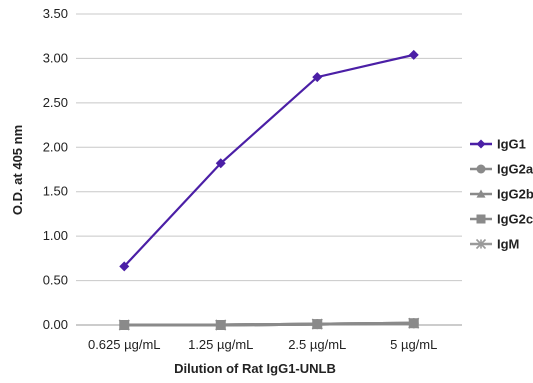 The width and height of the screenshot is (533, 383). What do you see at coordinates (55, 169) in the screenshot?
I see `y-axis-ticks: 0.00 0.50 1.00 1.50 2.00 2.50 3.00 3.50` at bounding box center [55, 169].